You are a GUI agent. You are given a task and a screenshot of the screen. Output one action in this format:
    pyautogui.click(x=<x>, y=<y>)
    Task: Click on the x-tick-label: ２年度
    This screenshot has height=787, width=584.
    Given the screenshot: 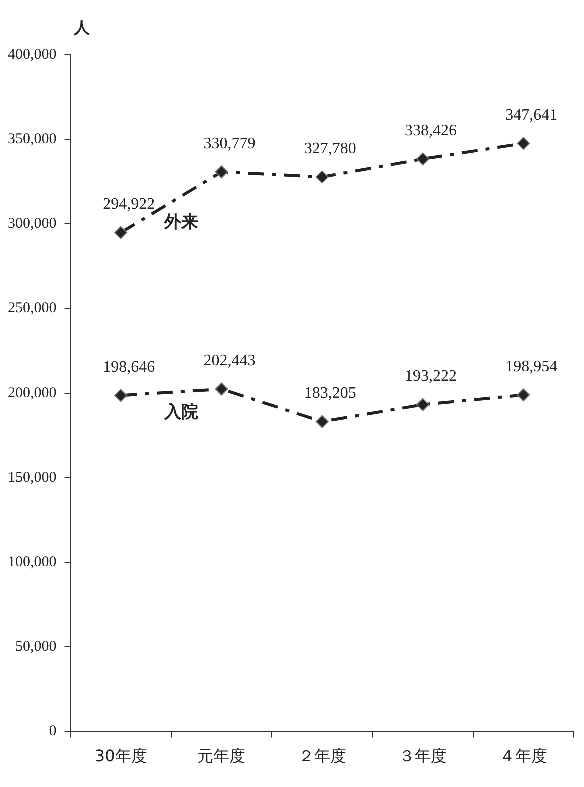 What is the action you would take?
    pyautogui.click(x=322, y=756)
    